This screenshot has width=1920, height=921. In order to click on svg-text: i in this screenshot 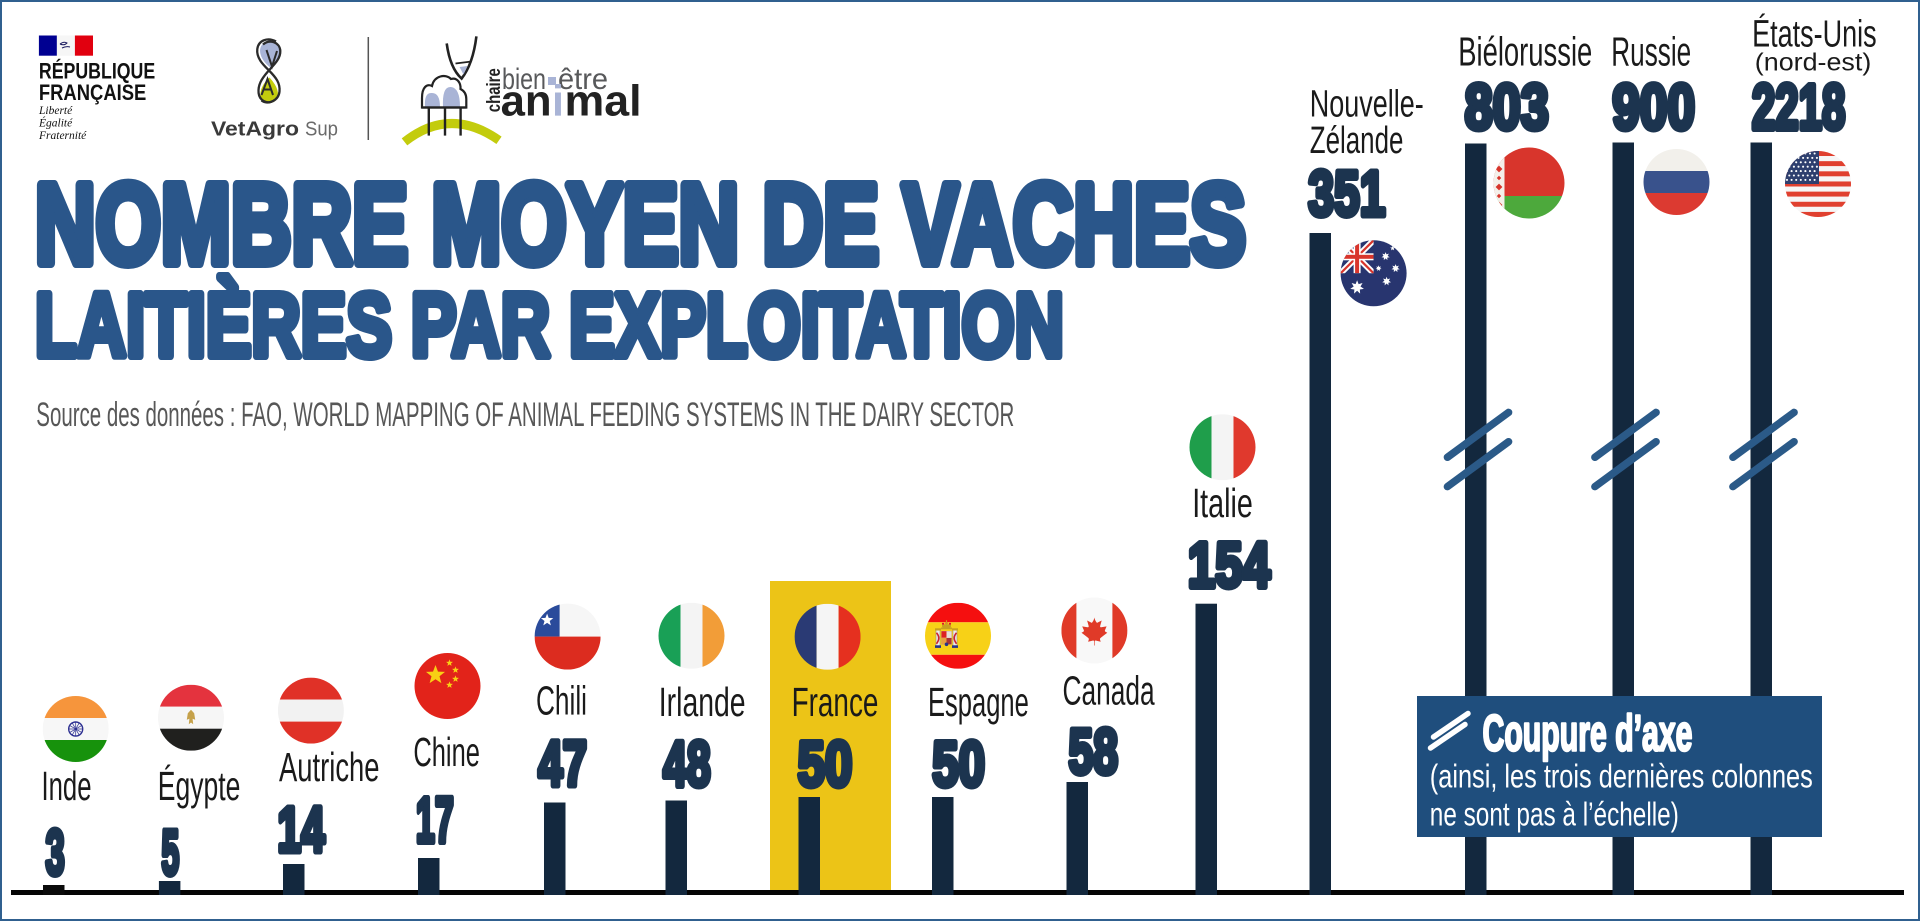, I will do `click(558, 100)`.